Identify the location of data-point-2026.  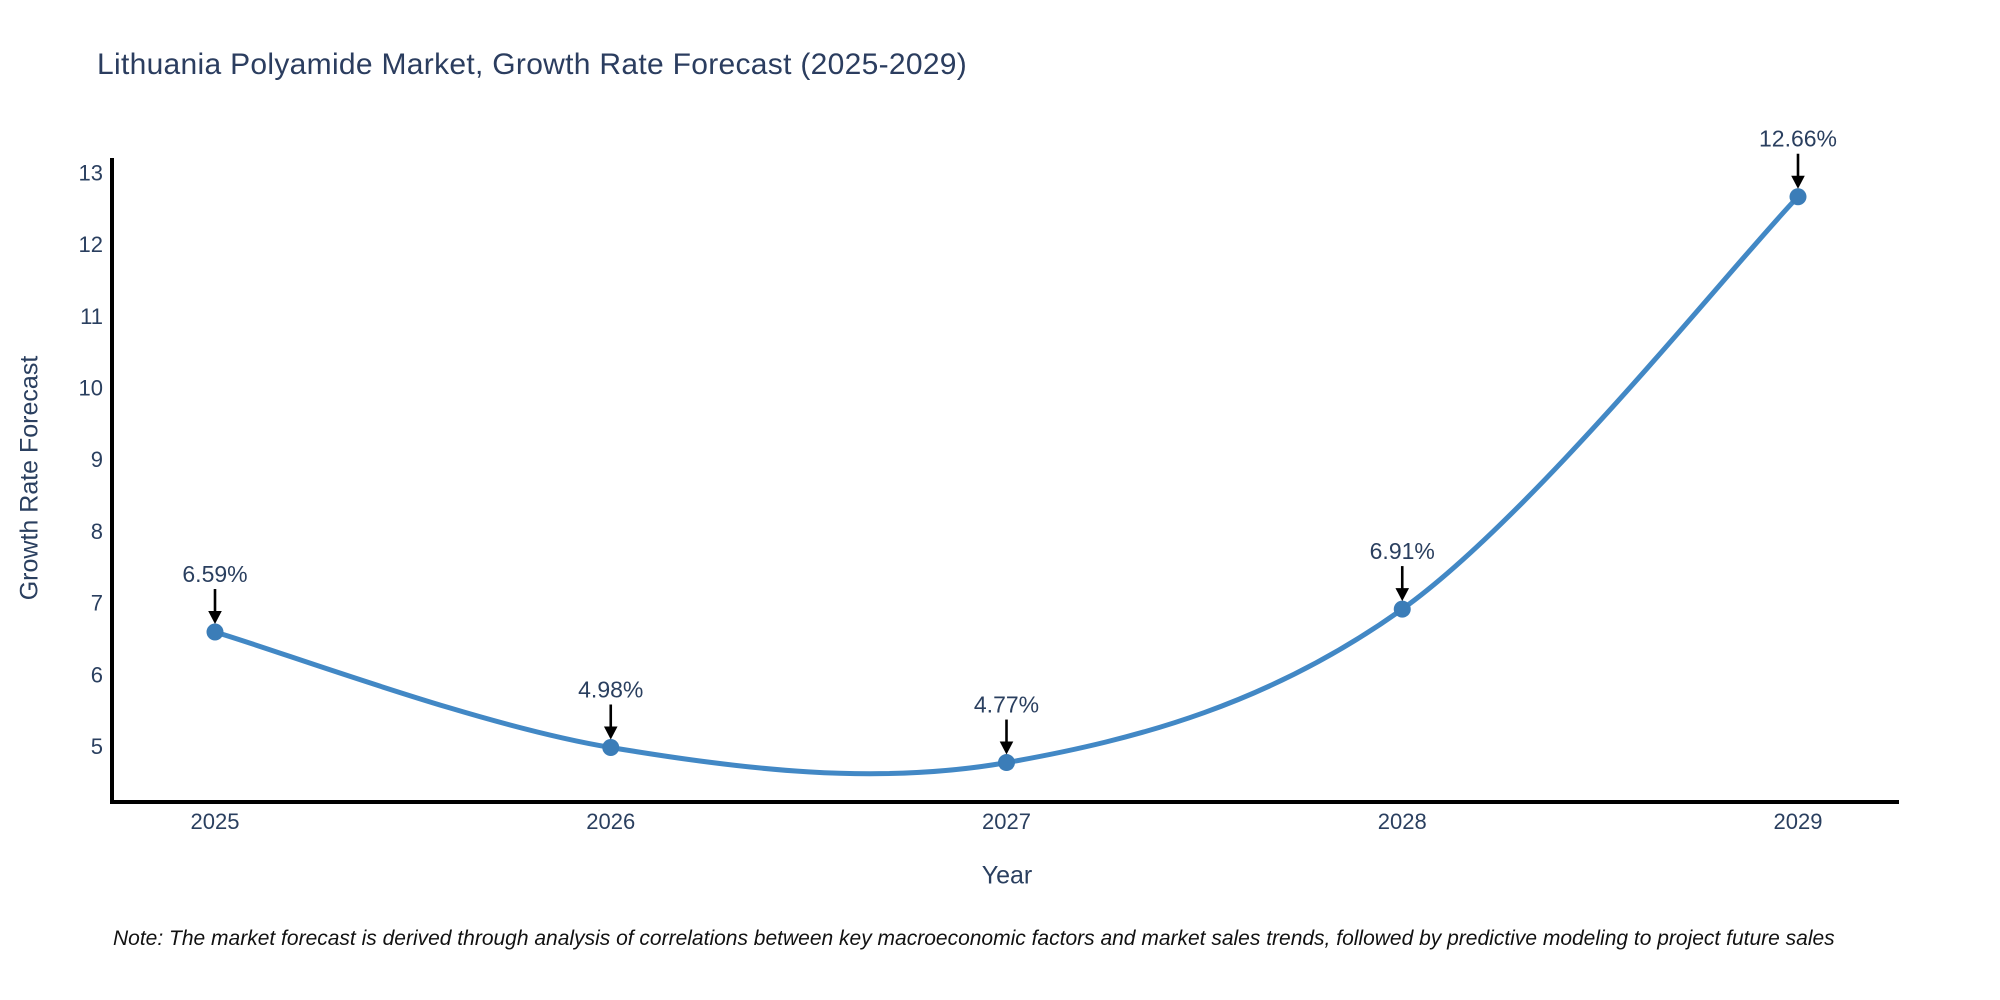
(611, 747).